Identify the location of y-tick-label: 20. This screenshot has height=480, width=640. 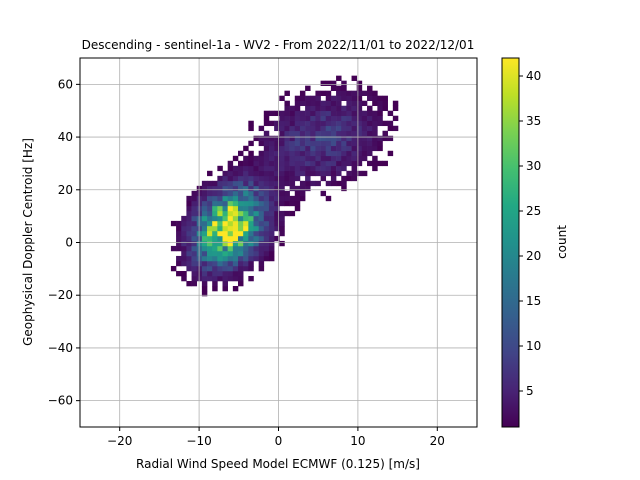
(65, 190).